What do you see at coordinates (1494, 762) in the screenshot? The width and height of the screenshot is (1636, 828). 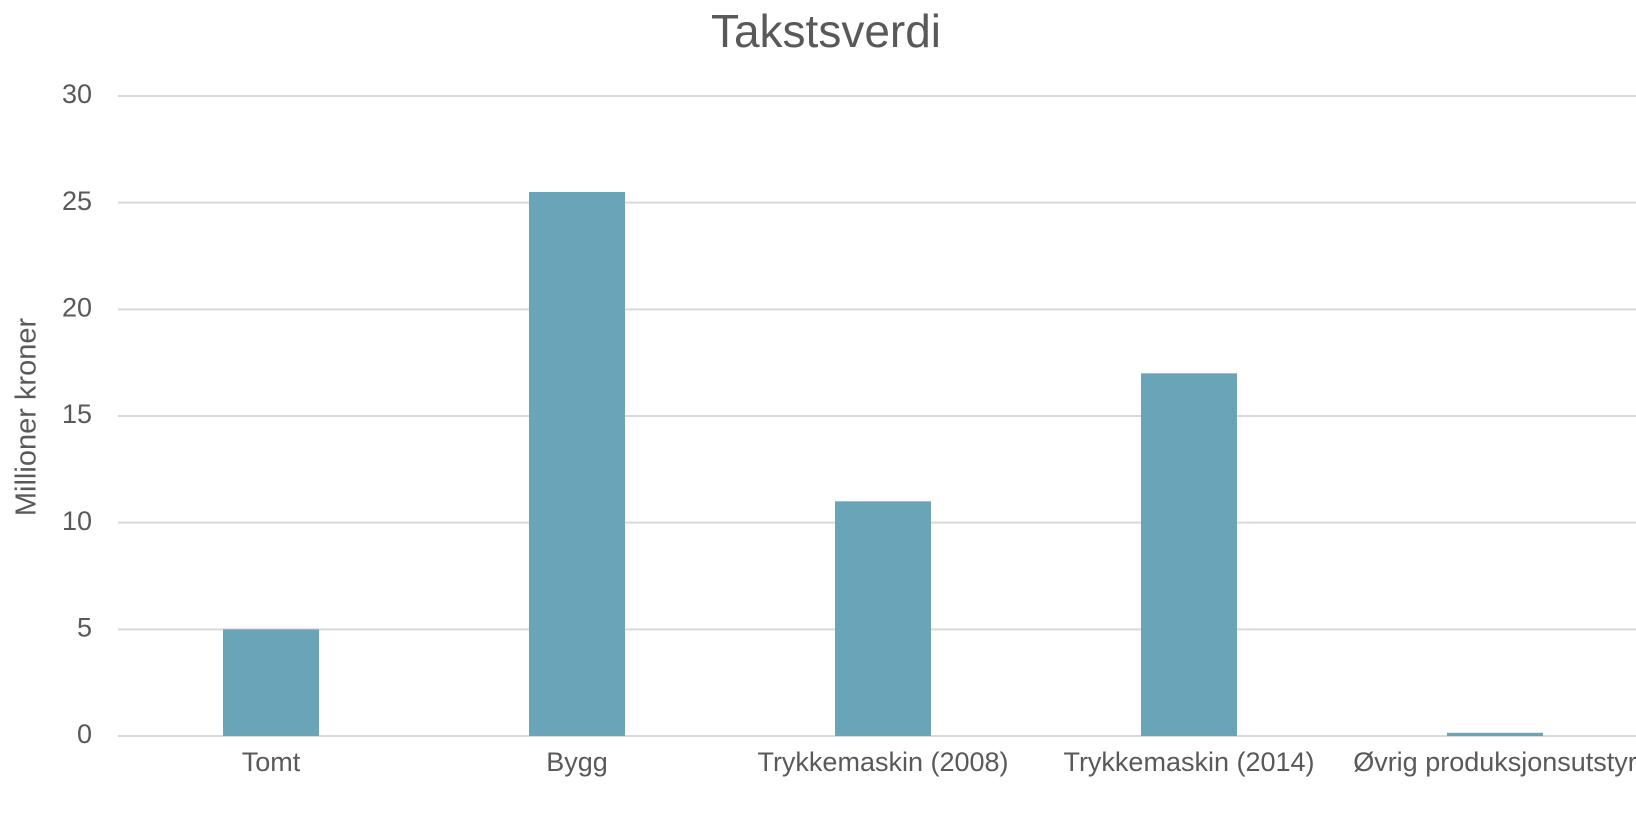 I see `x-tick-label: Øvrig produksjonsutstyr` at bounding box center [1494, 762].